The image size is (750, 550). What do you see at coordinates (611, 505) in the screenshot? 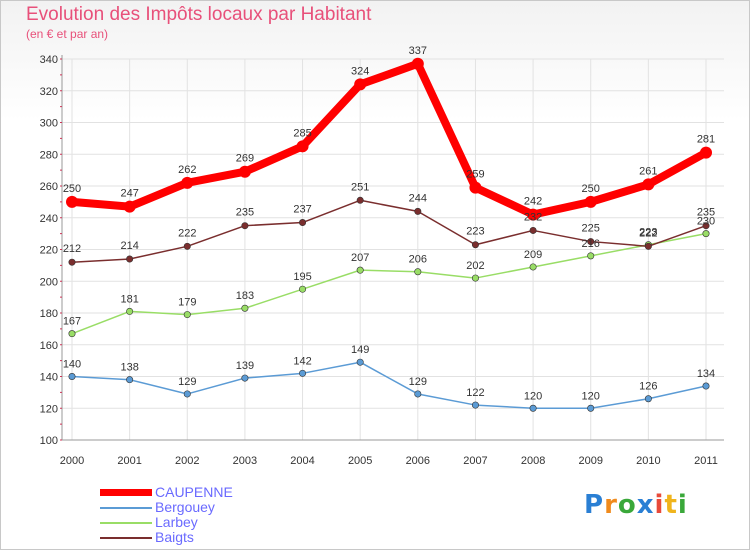
I see `logo-letter: r` at bounding box center [611, 505].